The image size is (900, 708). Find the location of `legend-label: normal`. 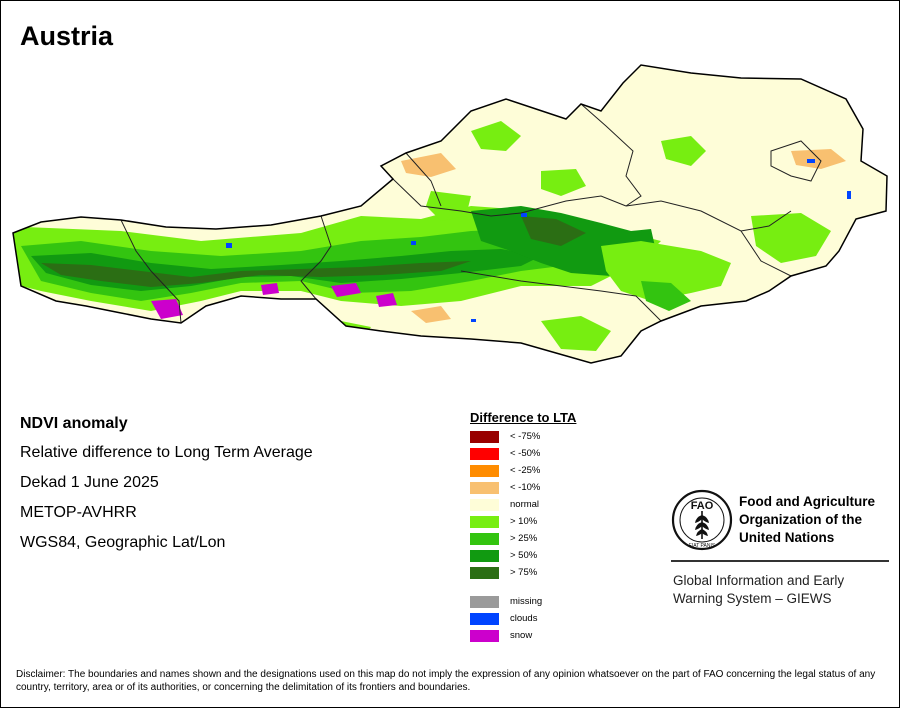

legend-label: normal is located at coordinates (525, 504).